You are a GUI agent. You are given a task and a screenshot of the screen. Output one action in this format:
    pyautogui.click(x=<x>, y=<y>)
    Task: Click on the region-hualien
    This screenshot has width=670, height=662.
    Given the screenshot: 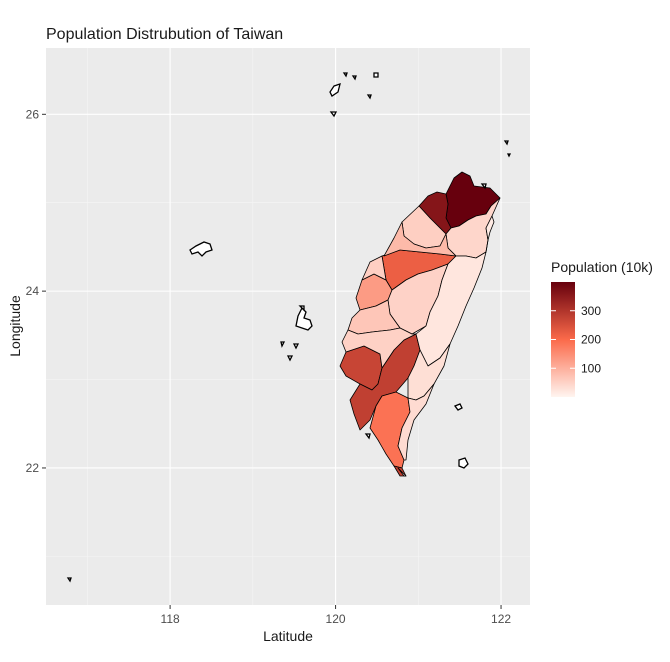 What is the action you would take?
    pyautogui.click(x=451, y=309)
    